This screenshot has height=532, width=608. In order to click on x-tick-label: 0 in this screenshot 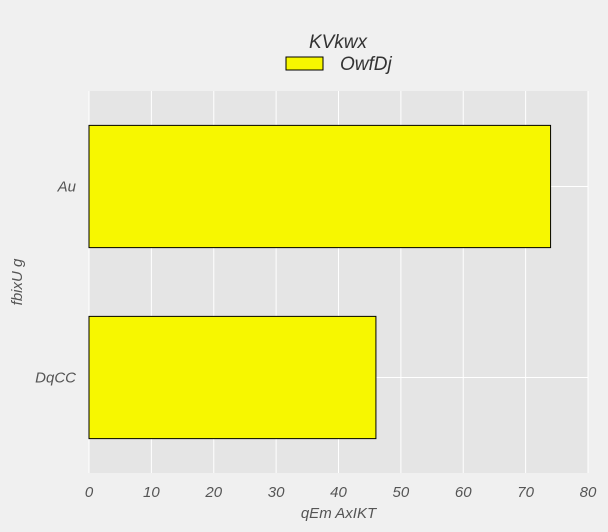, I will do `click(89, 492)`.